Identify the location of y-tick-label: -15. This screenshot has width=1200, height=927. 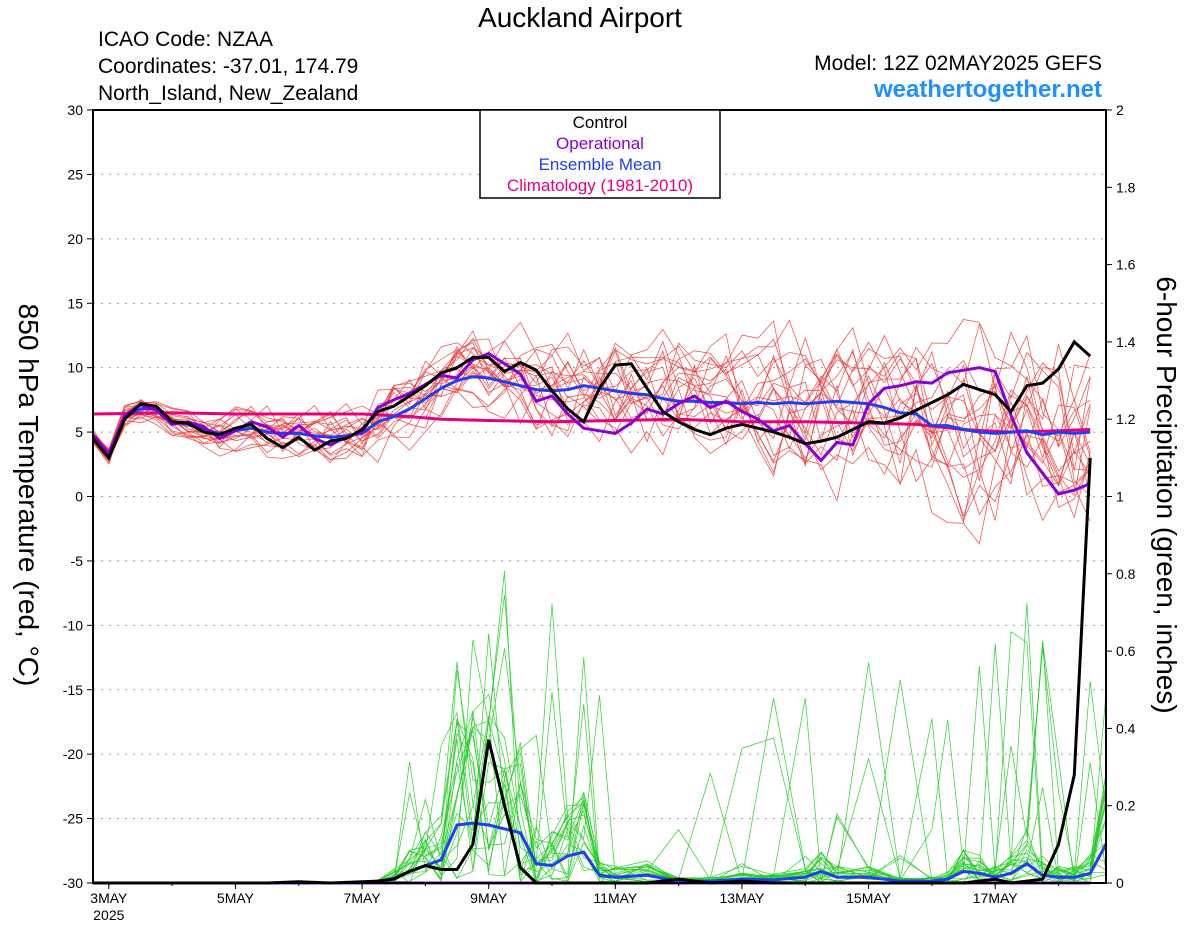
(73, 690).